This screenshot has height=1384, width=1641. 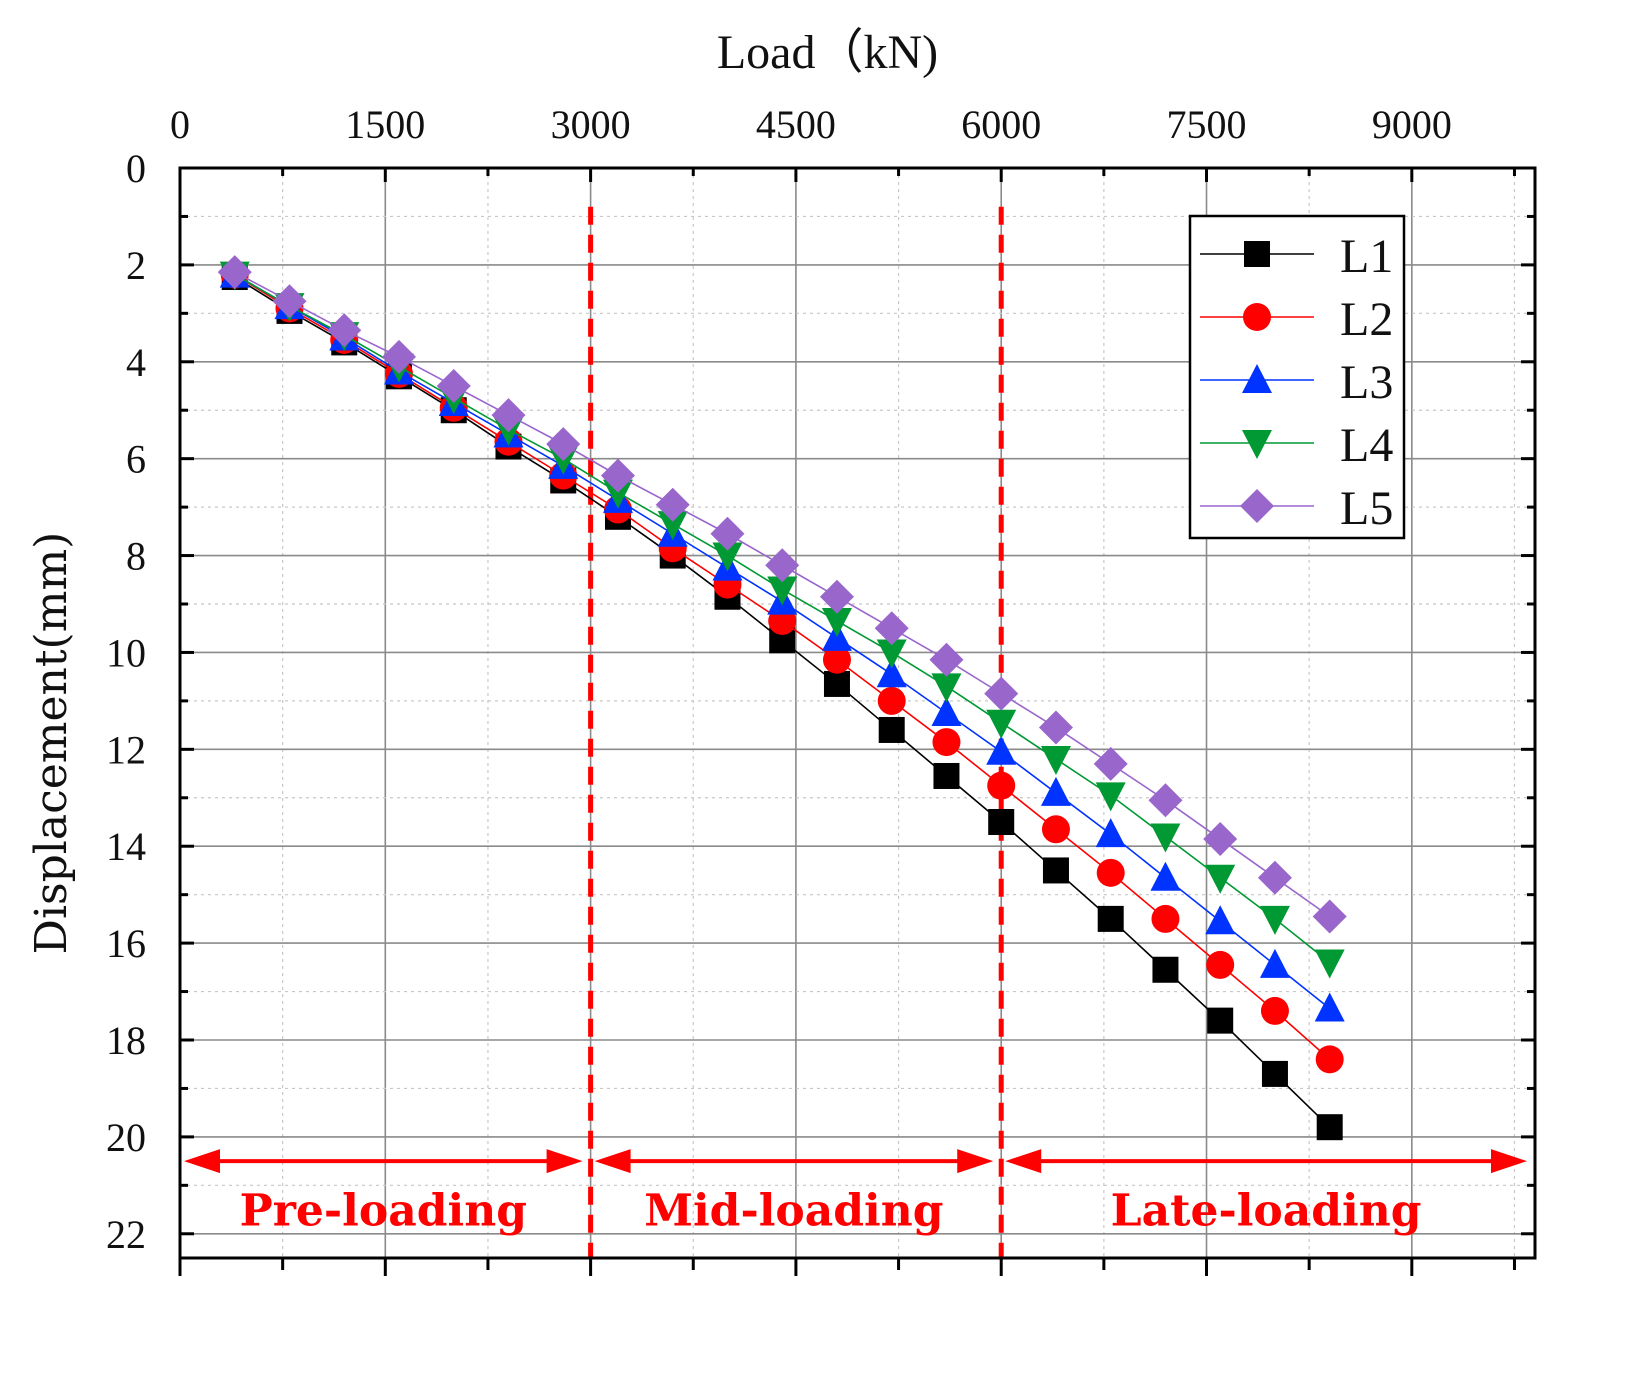 What do you see at coordinates (126, 749) in the screenshot?
I see `y-tick-label: 12` at bounding box center [126, 749].